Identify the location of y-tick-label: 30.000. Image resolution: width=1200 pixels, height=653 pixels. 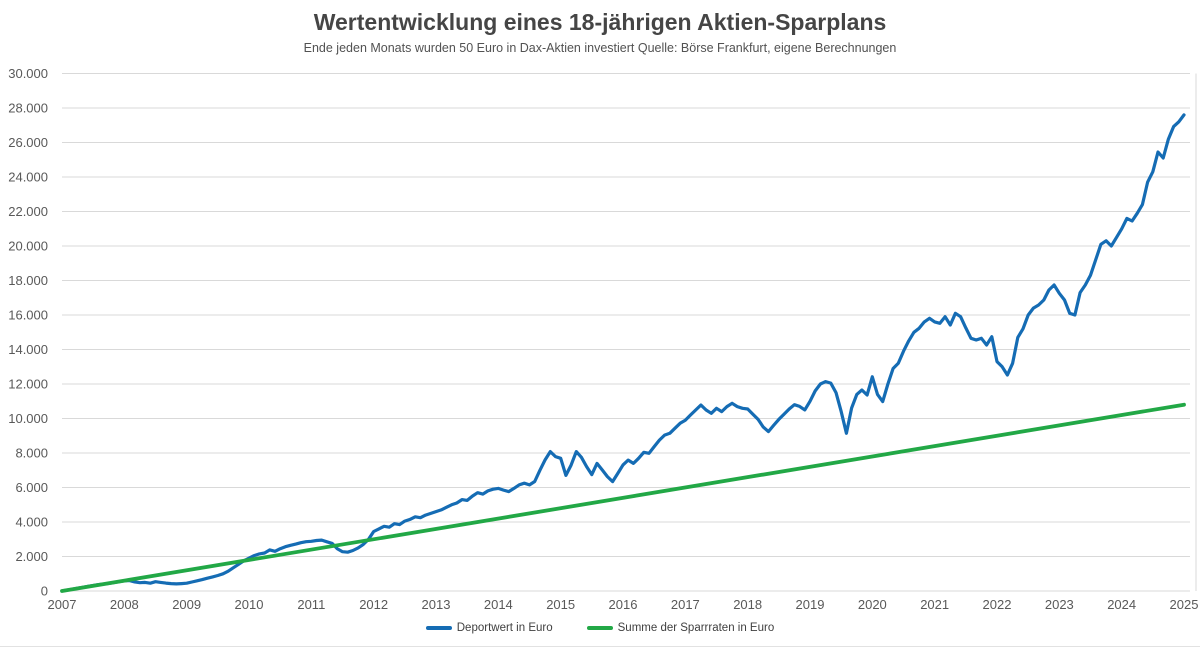
(28, 73).